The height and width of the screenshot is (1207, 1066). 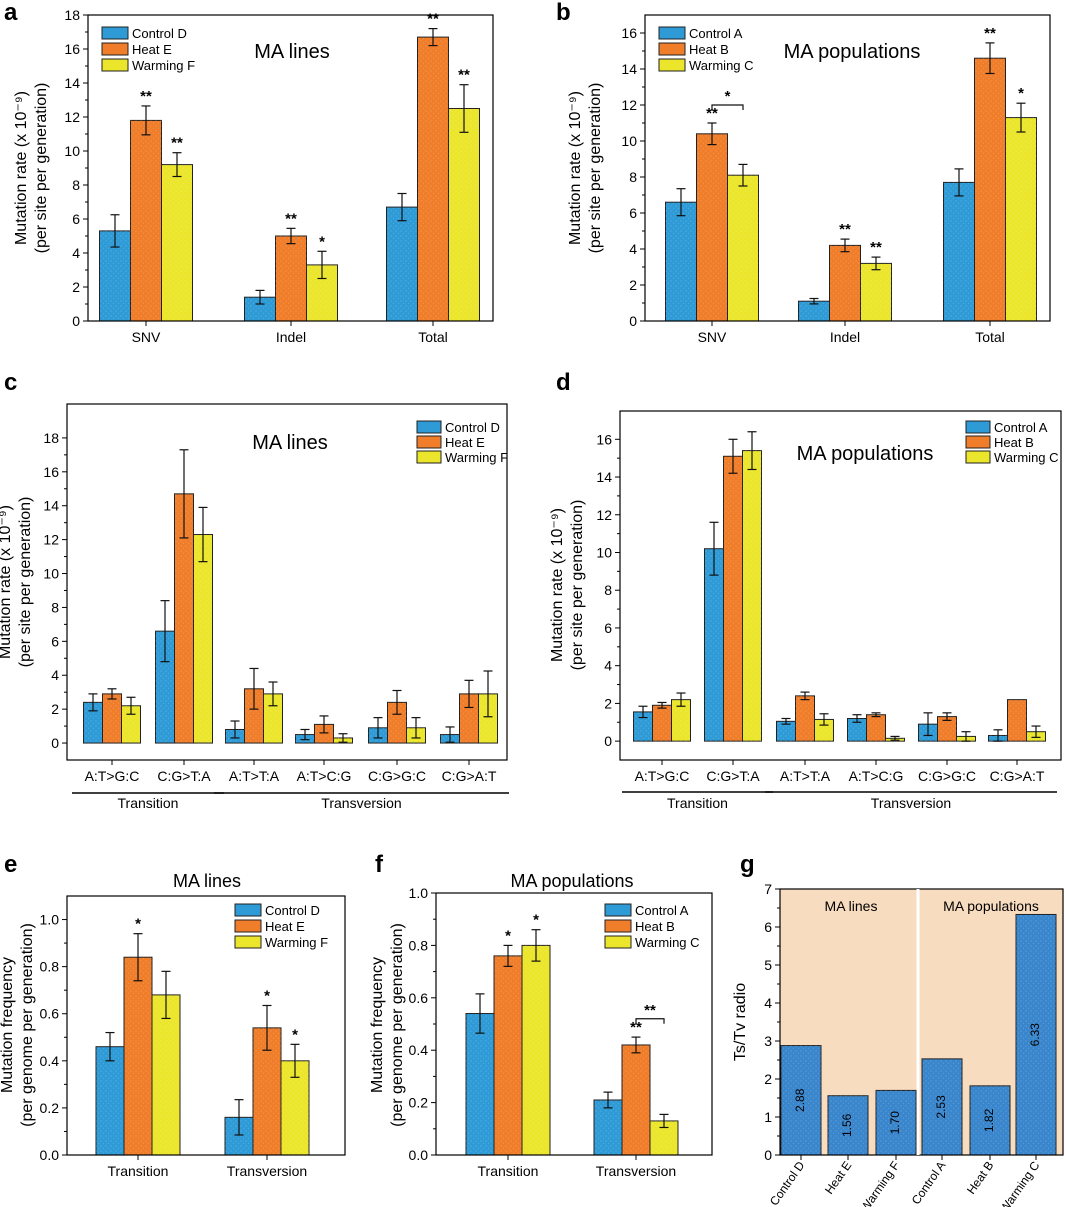 I want to click on panel-letter: b, so click(x=563, y=13).